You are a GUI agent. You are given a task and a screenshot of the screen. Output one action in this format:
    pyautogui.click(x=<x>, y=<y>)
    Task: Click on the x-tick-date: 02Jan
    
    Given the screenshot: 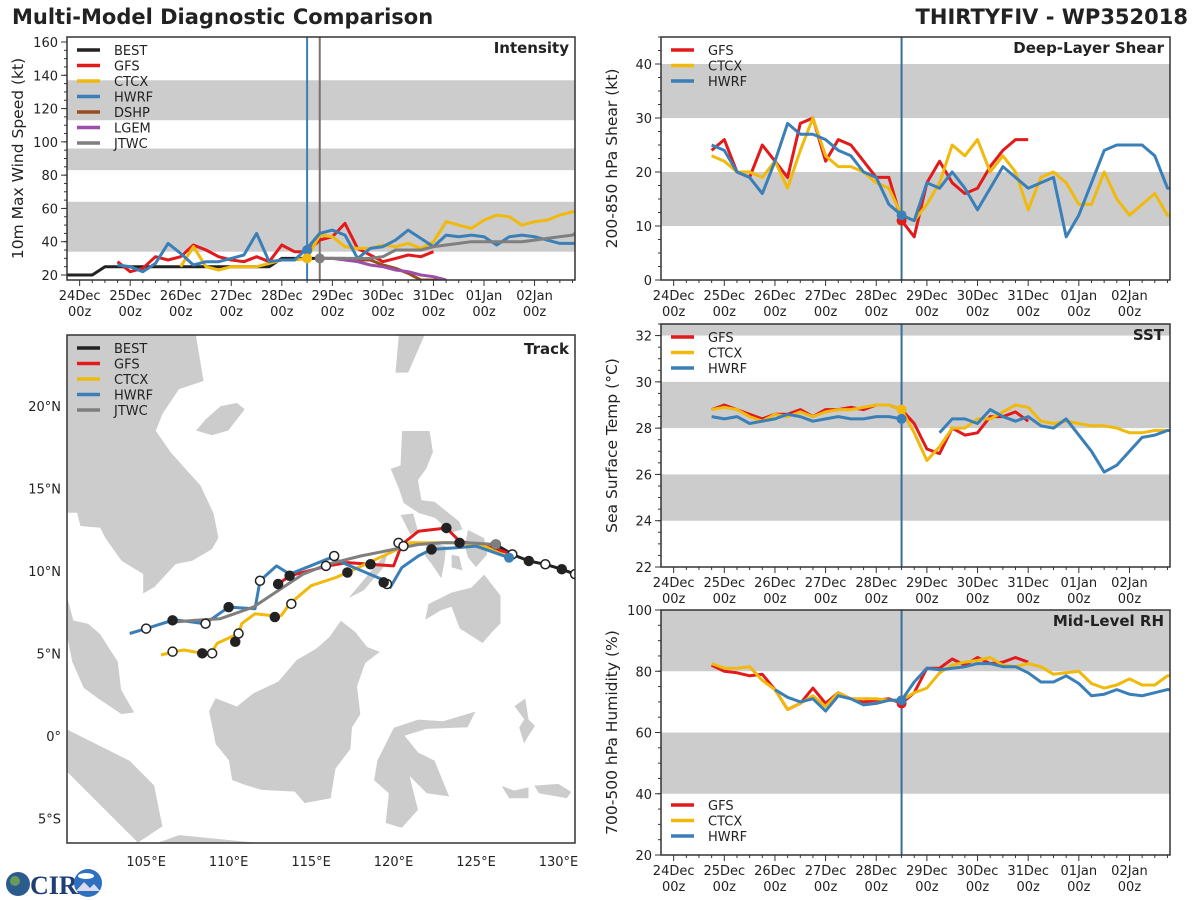 What is the action you would take?
    pyautogui.click(x=1129, y=296)
    